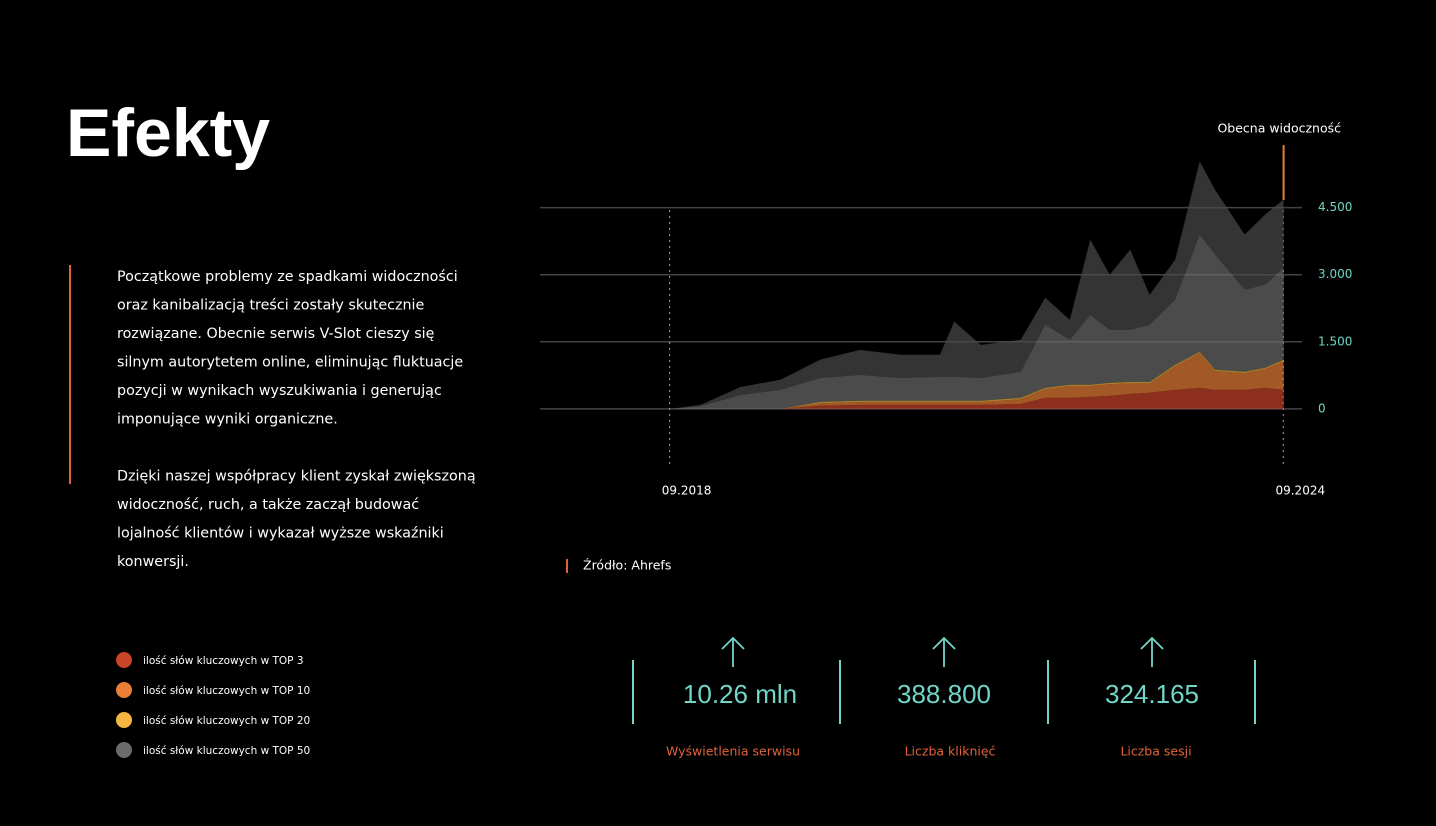 This screenshot has height=826, width=1436. Describe the element at coordinates (627, 565) in the screenshot. I see `source: Źródło: Ahrefs` at that location.